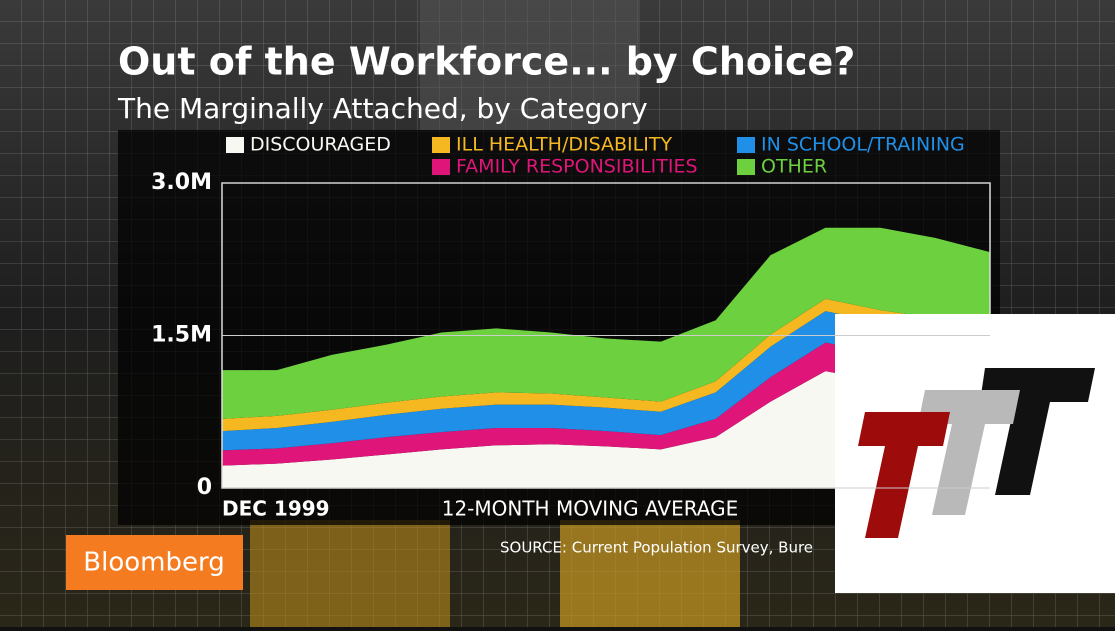  Describe the element at coordinates (564, 145) in the screenshot. I see `legend-label: ILL HEALTH/DISABILITY` at that location.